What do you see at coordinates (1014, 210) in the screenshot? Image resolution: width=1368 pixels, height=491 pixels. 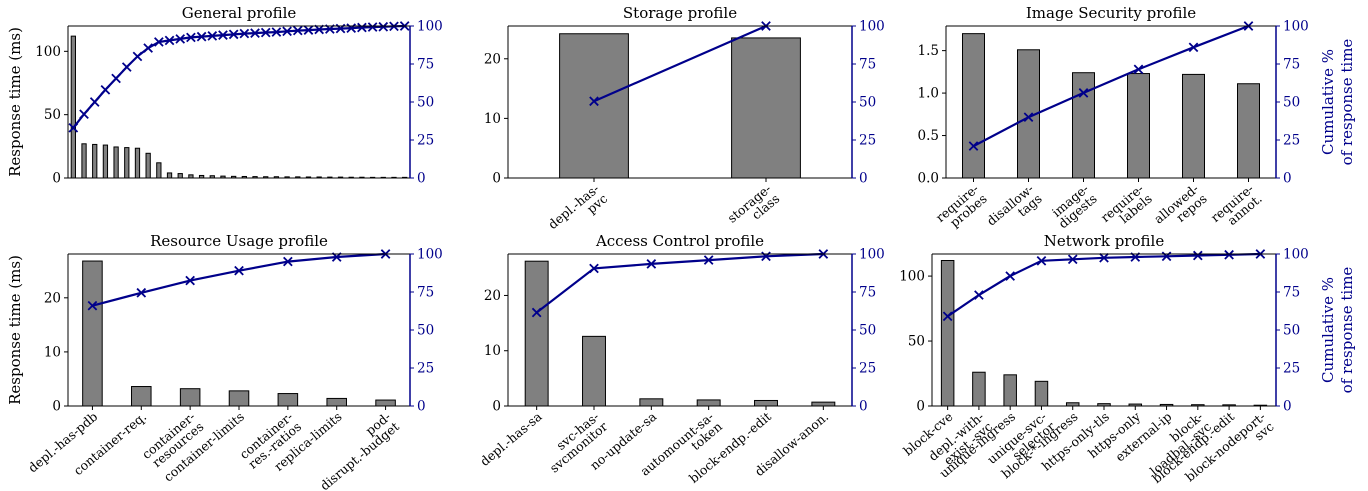 I see `x-tick-label: disallow-tags` at bounding box center [1014, 210].